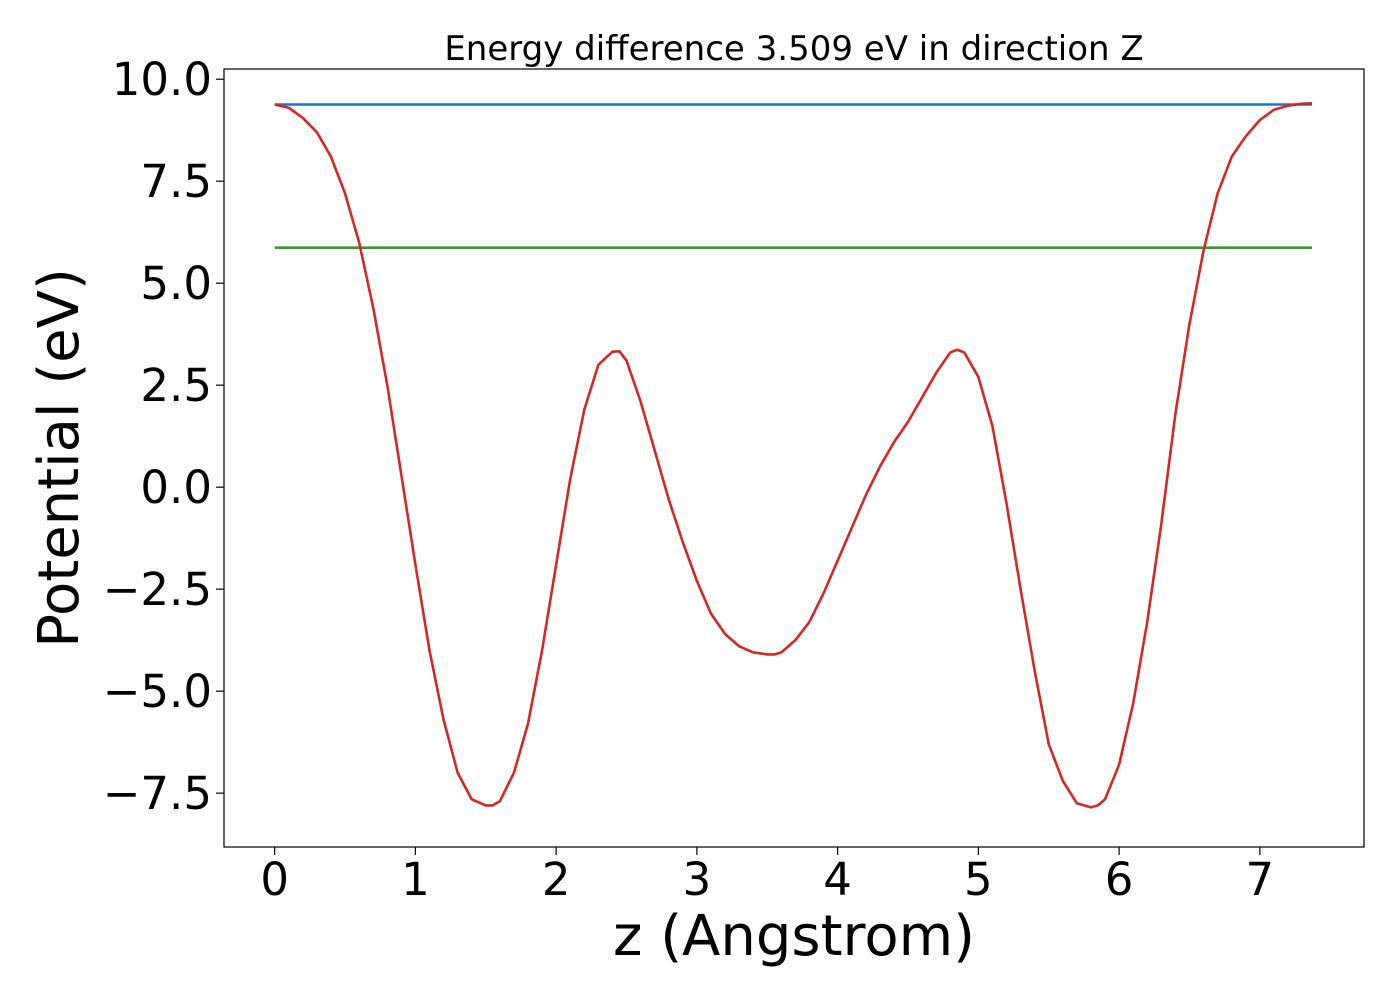  Describe the element at coordinates (556, 879) in the screenshot. I see `x-tick-label: 2` at that location.